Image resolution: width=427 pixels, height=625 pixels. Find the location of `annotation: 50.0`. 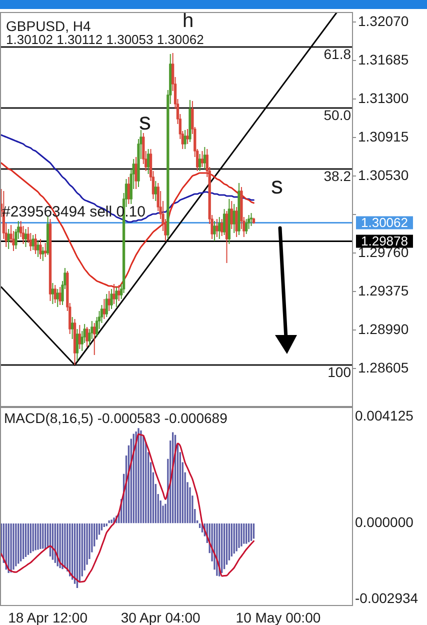

annotation: 50.0 is located at coordinates (338, 114).